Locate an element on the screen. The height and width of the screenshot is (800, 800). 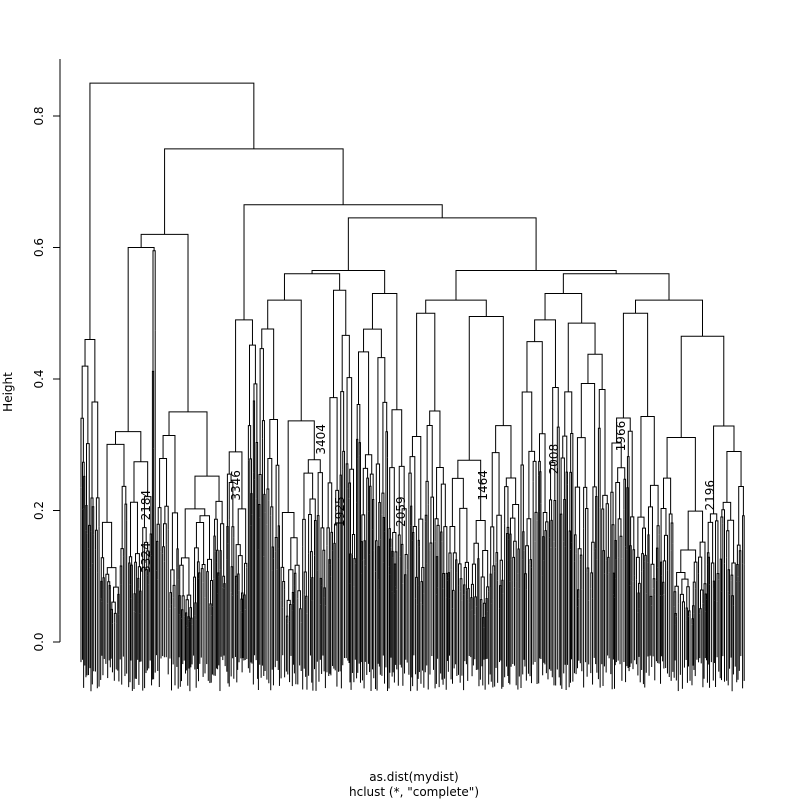
leaf-label: 2008 is located at coordinates (554, 459).